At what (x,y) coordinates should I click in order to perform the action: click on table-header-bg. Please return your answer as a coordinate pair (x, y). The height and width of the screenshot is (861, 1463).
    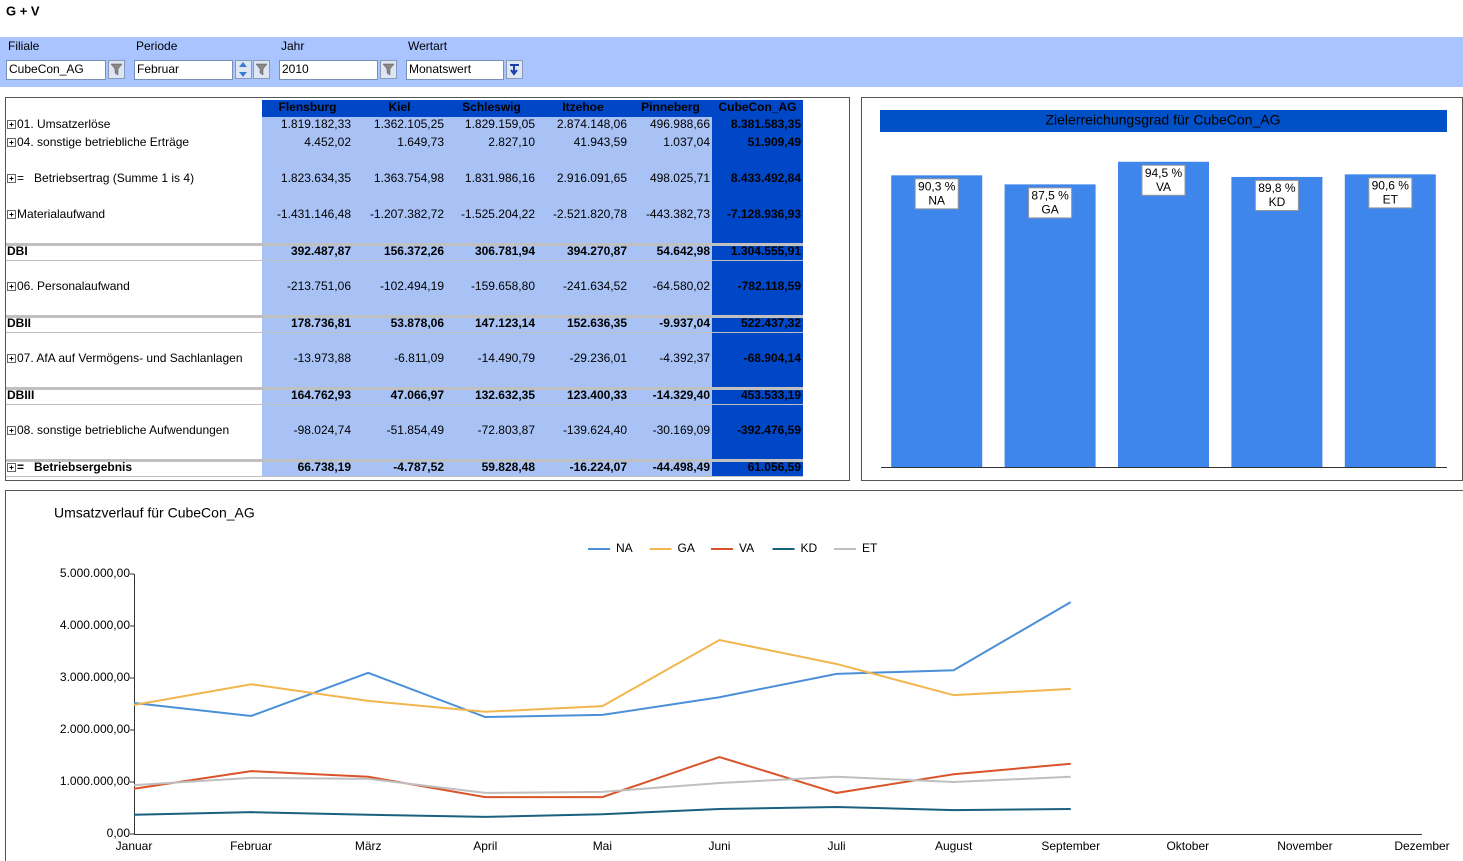
    Looking at the image, I should click on (532, 108).